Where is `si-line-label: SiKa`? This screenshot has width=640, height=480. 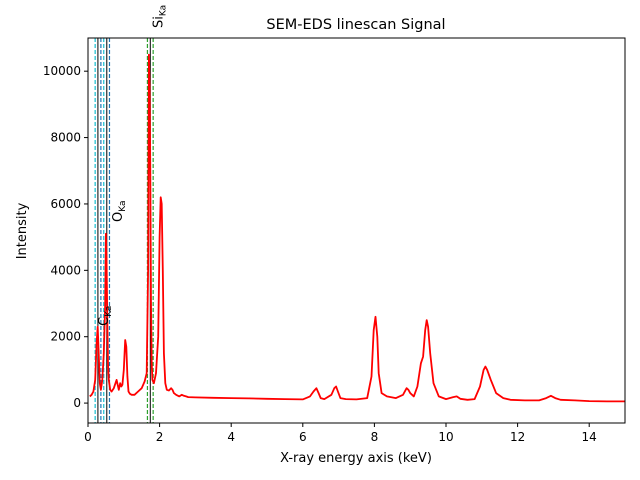
si-line-label: SiKa is located at coordinates (159, 16).